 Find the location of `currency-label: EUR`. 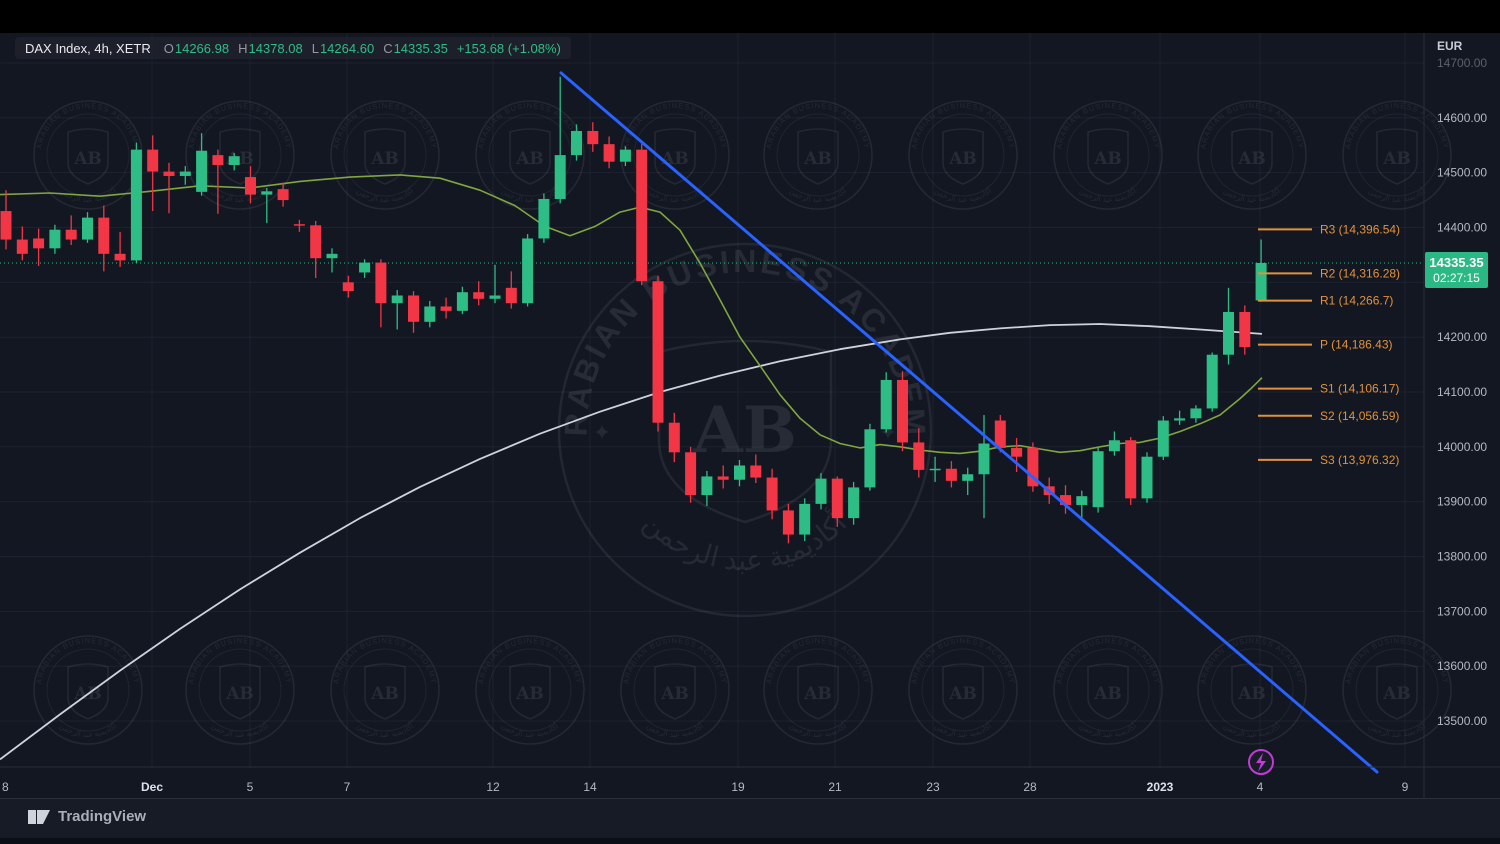

currency-label: EUR is located at coordinates (1450, 46).